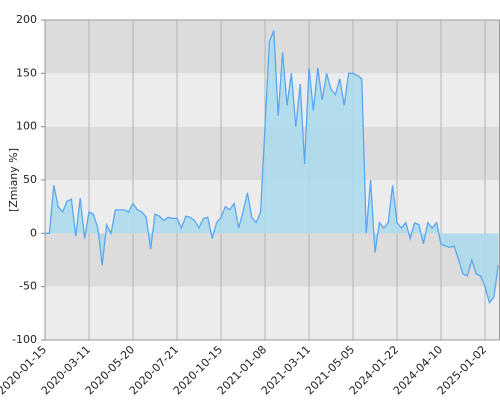 The height and width of the screenshot is (400, 500). Describe the element at coordinates (30, 179) in the screenshot. I see `y-tick-label: 50` at that location.